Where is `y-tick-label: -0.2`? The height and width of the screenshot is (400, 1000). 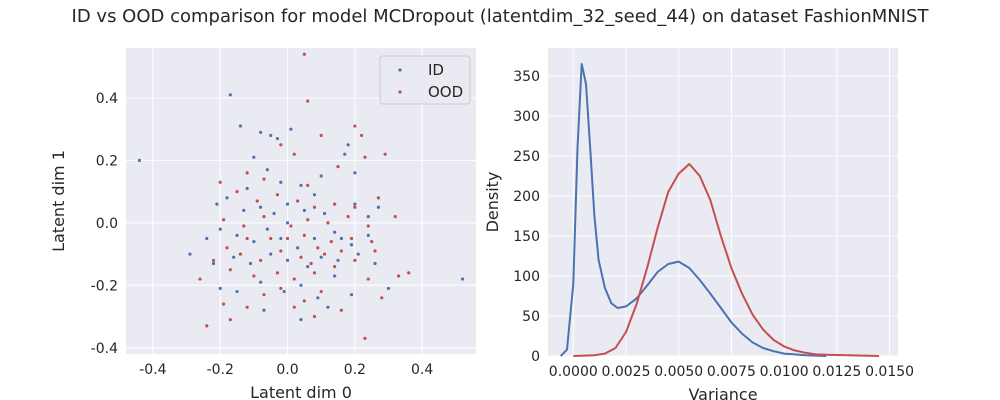
y-tick-label: -0.2 is located at coordinates (104, 286).